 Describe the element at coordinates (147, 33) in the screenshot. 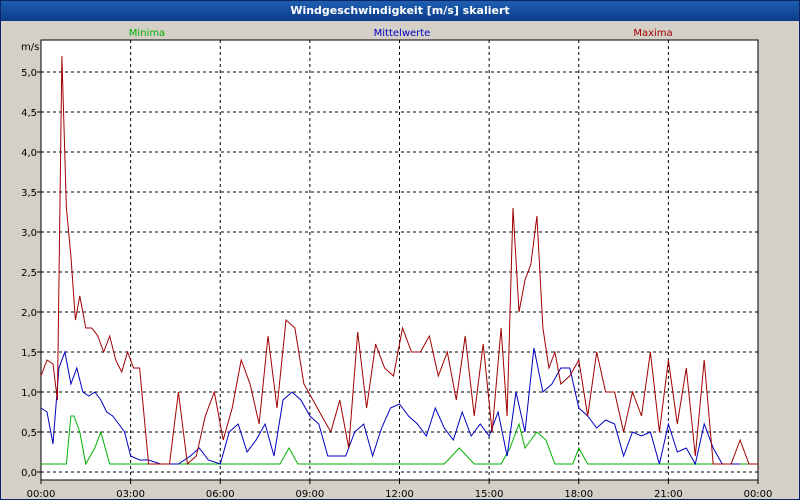

I see `legend-minima: Minima` at that location.